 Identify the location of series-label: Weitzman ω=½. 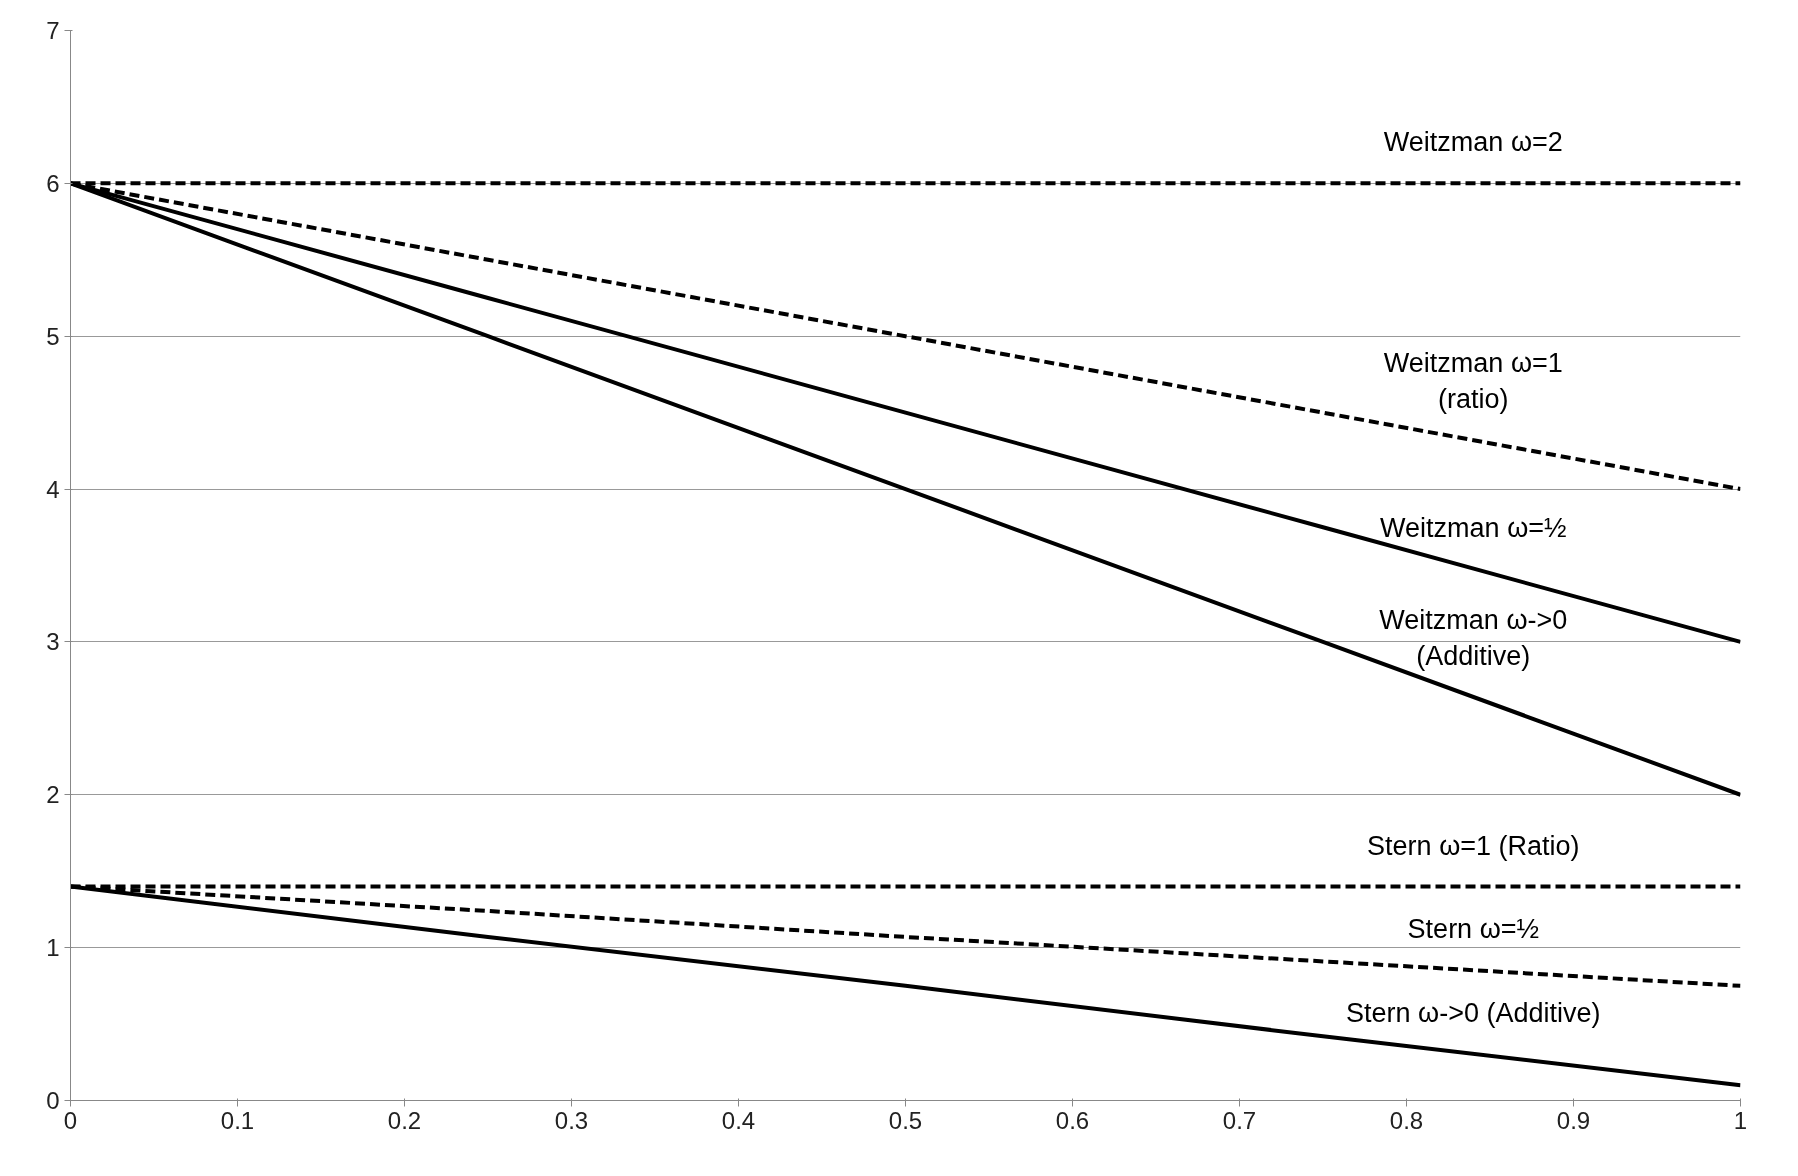
(1473, 527).